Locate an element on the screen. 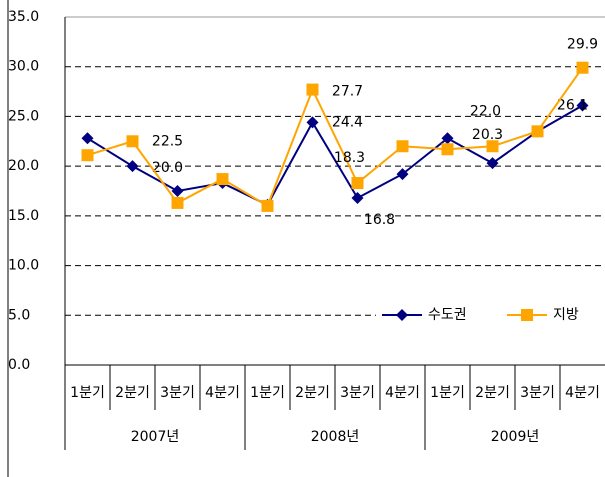  data-label: 18.3 is located at coordinates (349, 158).